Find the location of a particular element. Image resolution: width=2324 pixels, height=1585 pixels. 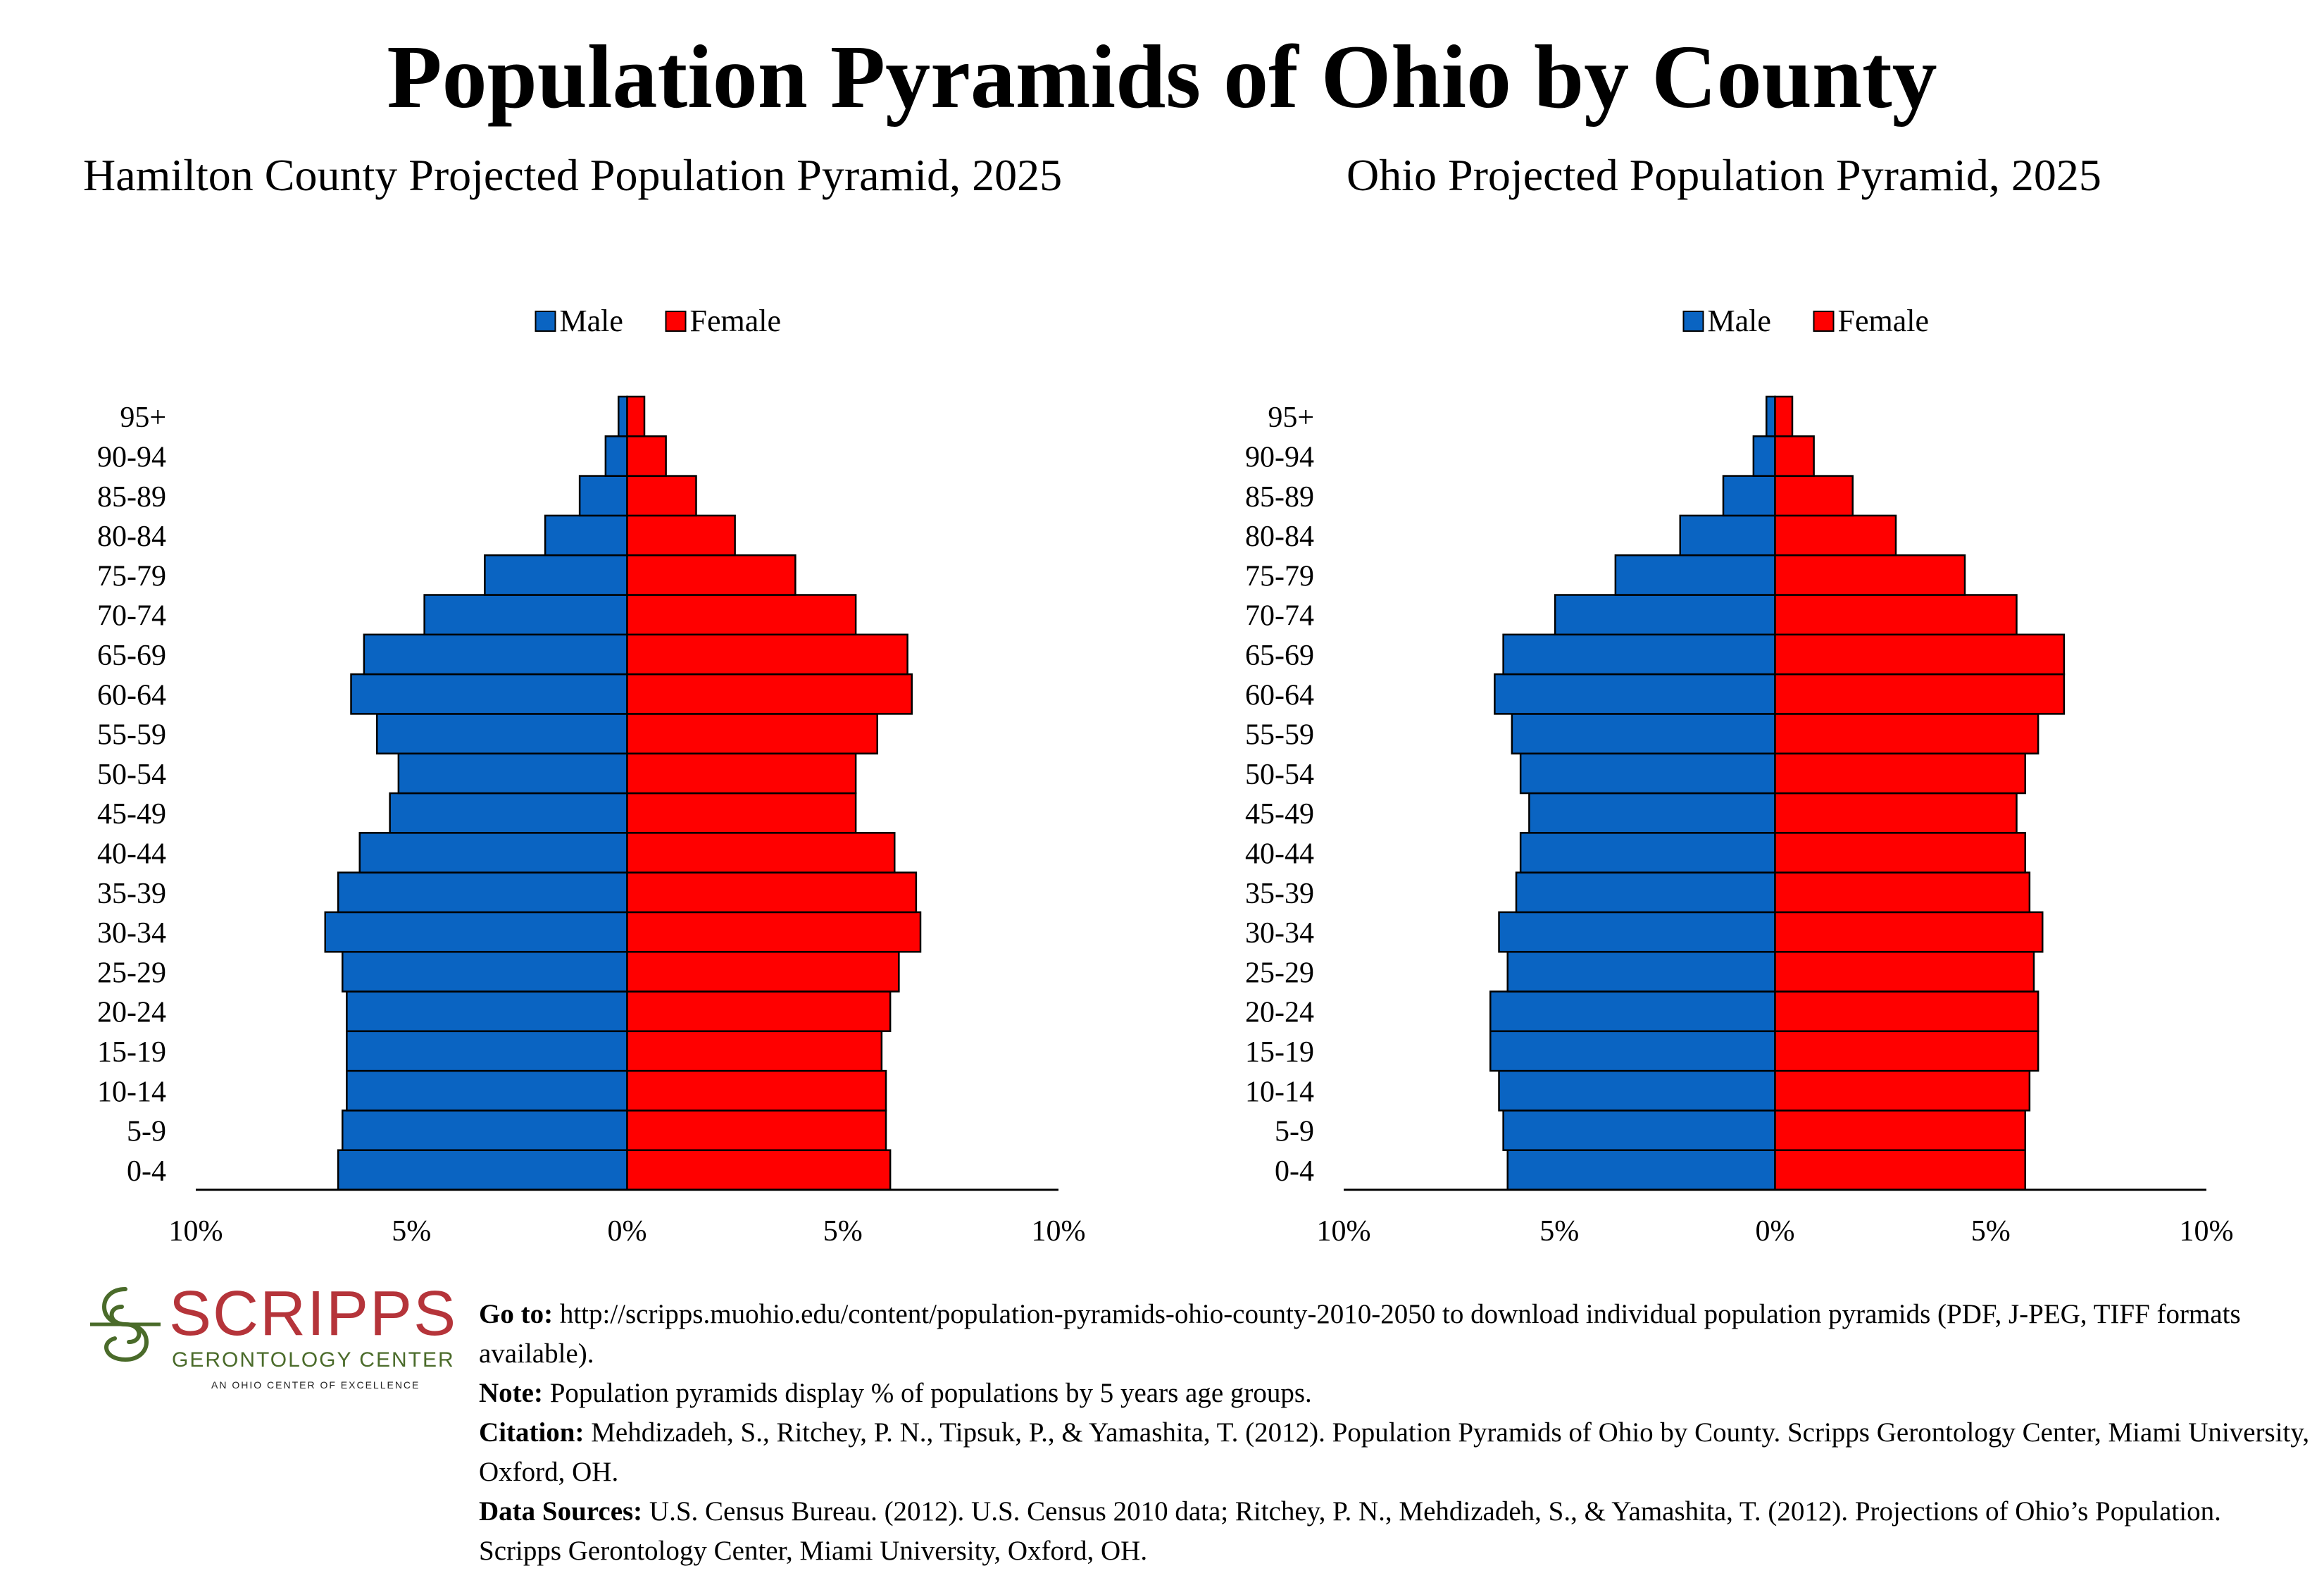

ohio-x-tick-1: 5% is located at coordinates (1559, 1231).